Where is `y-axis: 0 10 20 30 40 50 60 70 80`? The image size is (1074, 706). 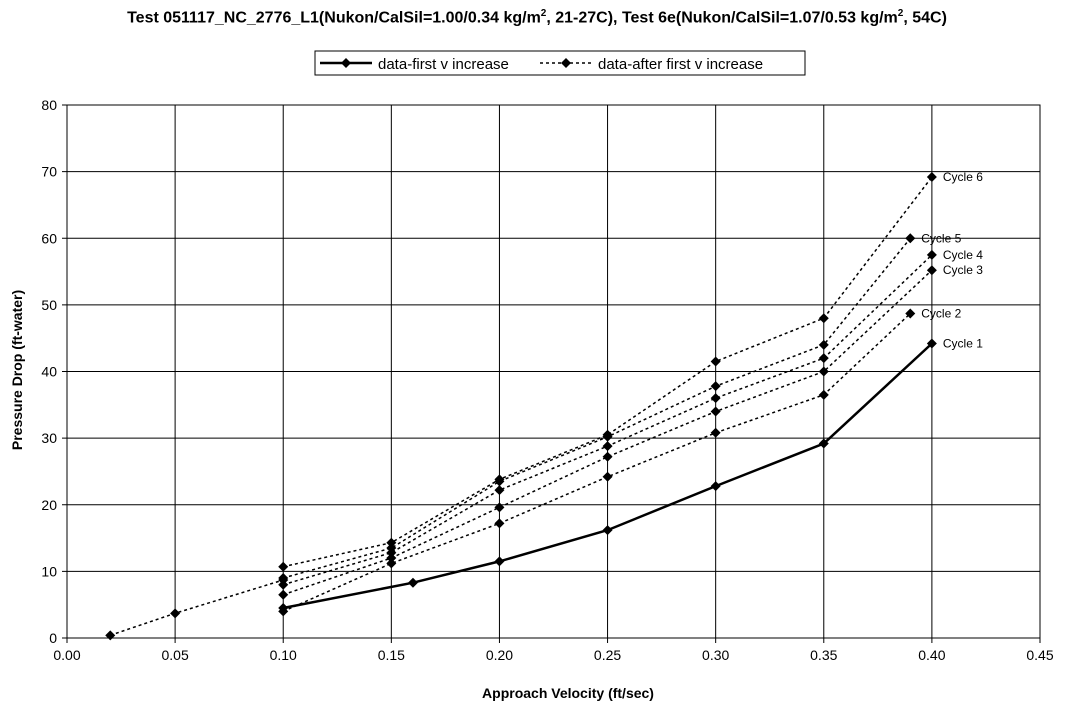 y-axis: 0 10 20 30 40 50 60 70 80 is located at coordinates (54, 371).